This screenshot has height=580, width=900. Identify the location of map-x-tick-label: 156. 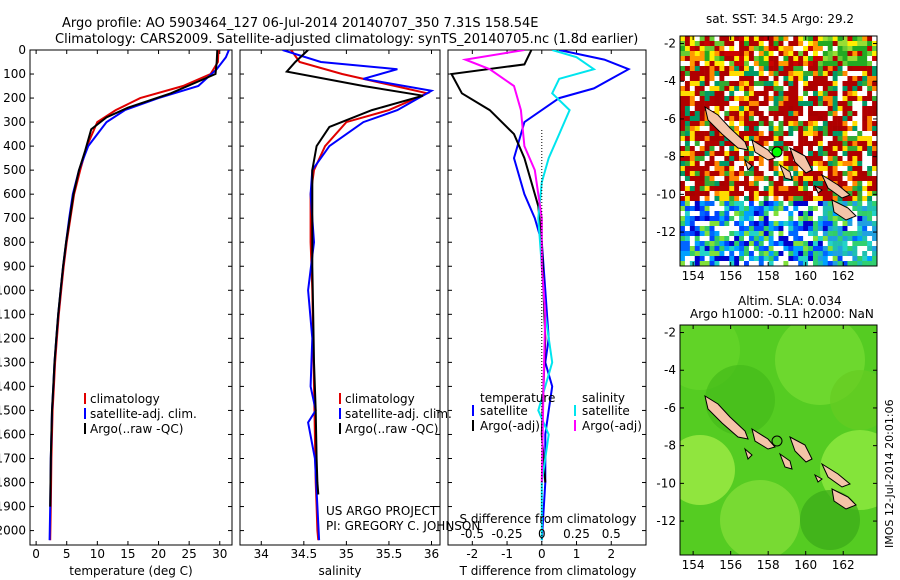
(730, 276).